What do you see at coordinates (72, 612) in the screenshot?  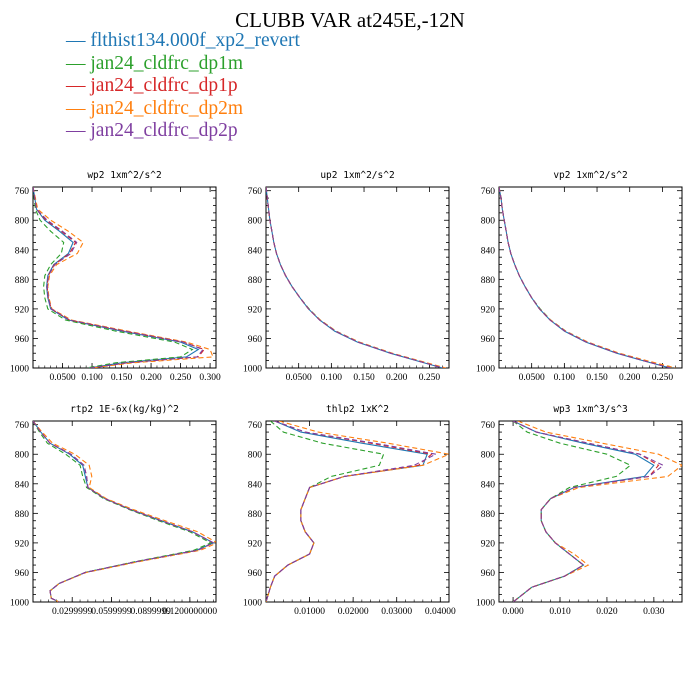 I see `x-tick-label: 0.0299999` at bounding box center [72, 612].